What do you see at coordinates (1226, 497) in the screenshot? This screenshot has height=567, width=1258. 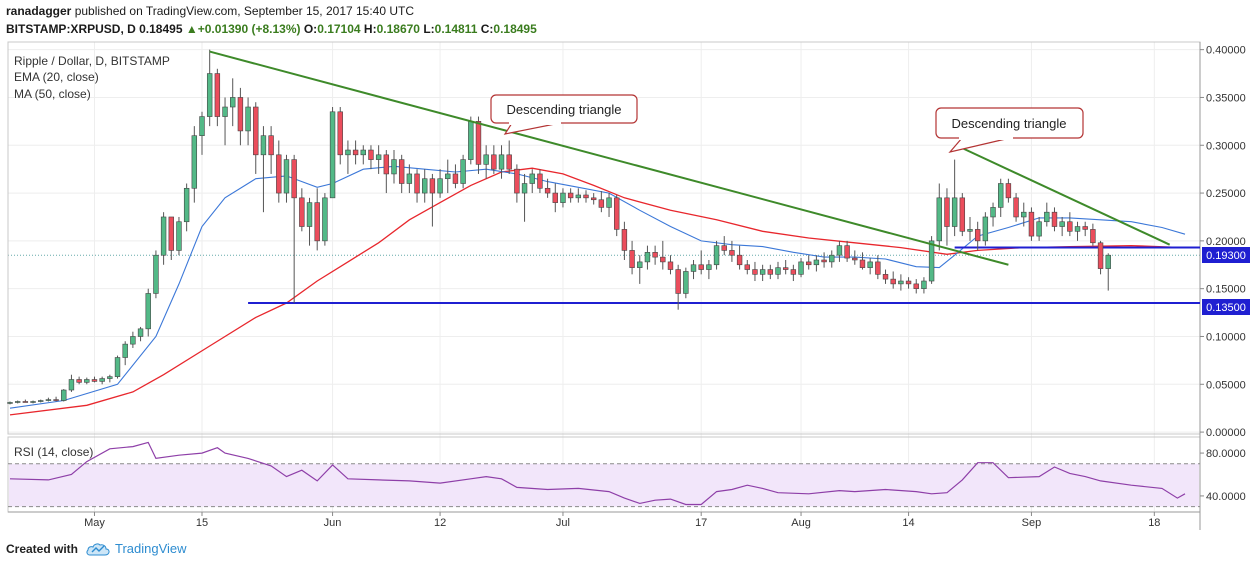 I see `rsi-tick-label: 40.0000` at bounding box center [1226, 497].